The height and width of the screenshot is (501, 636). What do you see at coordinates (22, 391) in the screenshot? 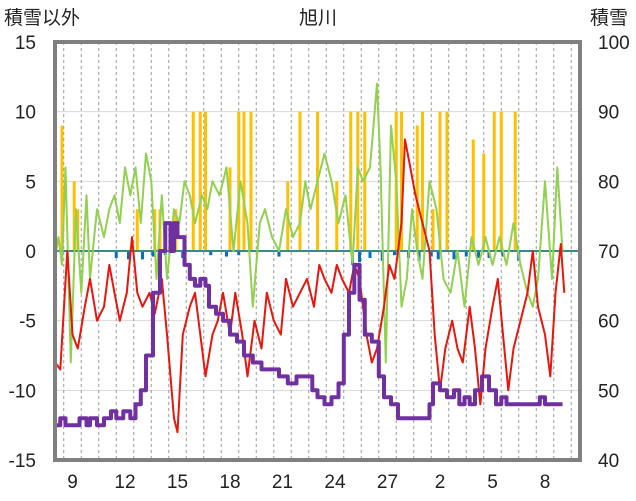
I see `y-left-tick-label: -10` at bounding box center [22, 391].